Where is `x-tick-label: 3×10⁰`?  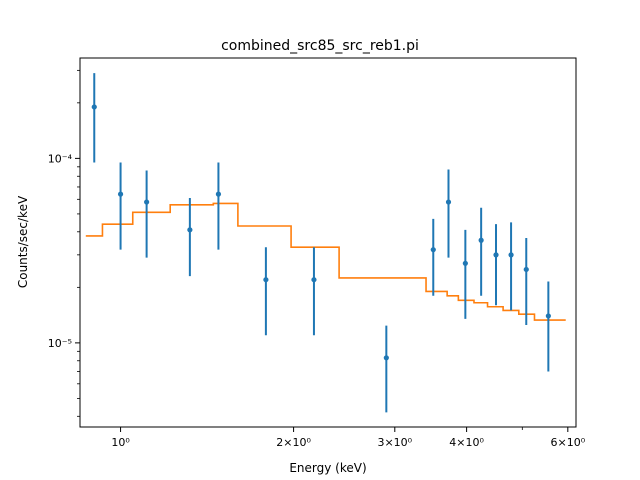
x-tick-label: 3×10⁰ is located at coordinates (394, 442).